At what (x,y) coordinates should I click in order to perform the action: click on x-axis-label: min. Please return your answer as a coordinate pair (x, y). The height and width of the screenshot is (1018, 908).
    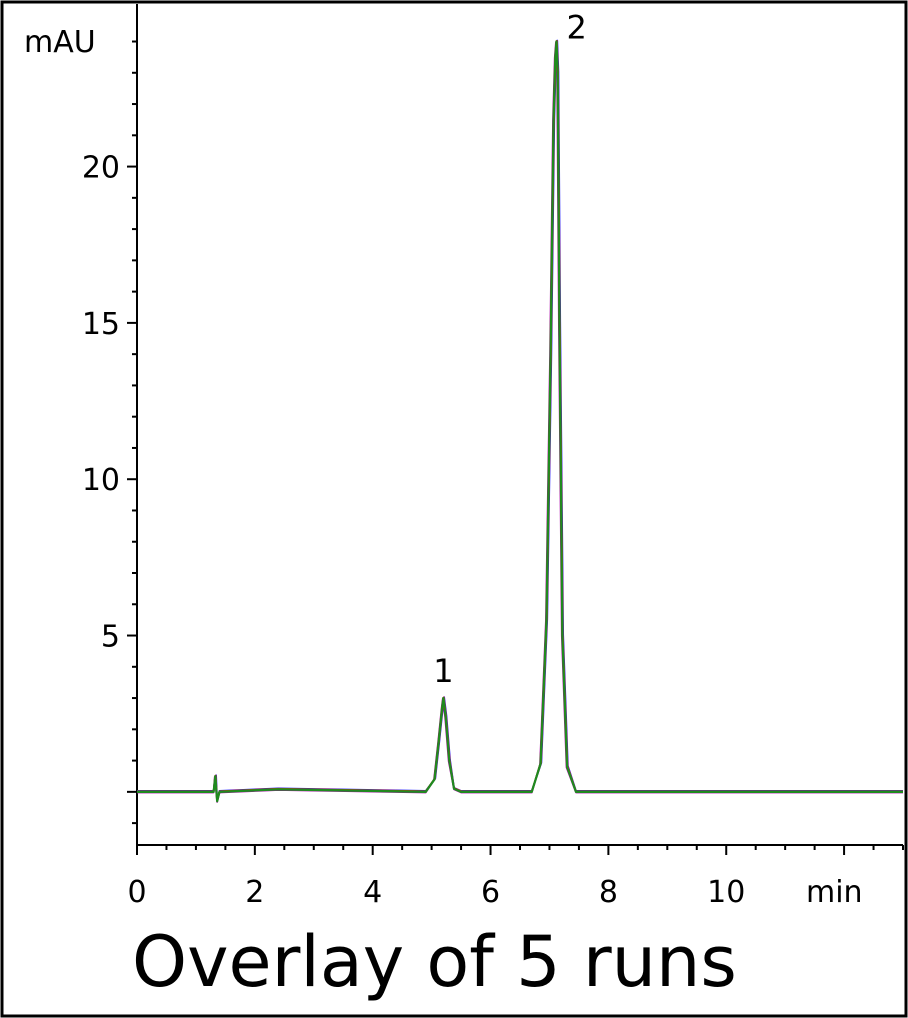
    Looking at the image, I should click on (834, 892).